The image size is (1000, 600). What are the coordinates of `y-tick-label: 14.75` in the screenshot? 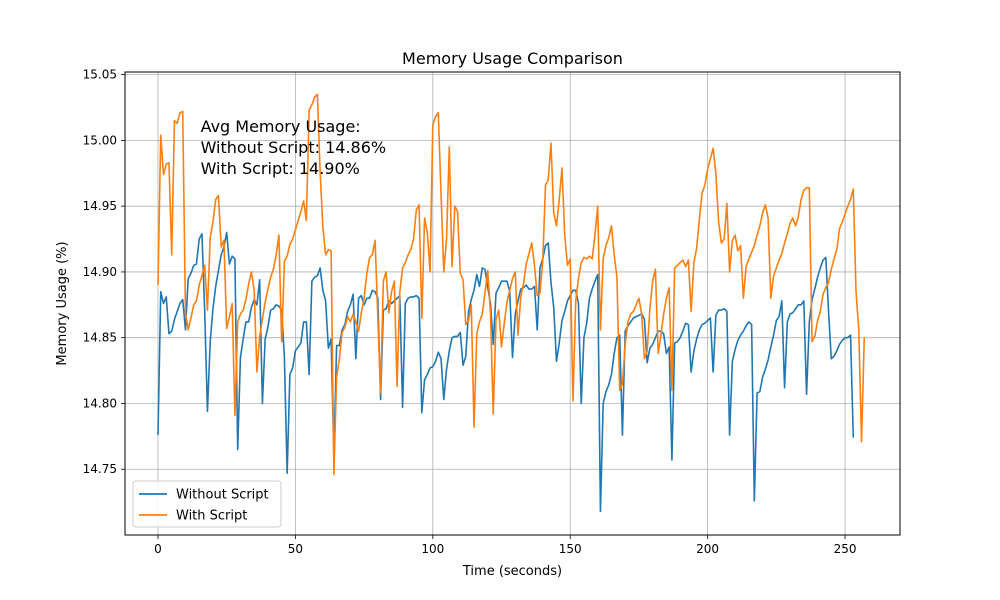 It's located at (100, 469).